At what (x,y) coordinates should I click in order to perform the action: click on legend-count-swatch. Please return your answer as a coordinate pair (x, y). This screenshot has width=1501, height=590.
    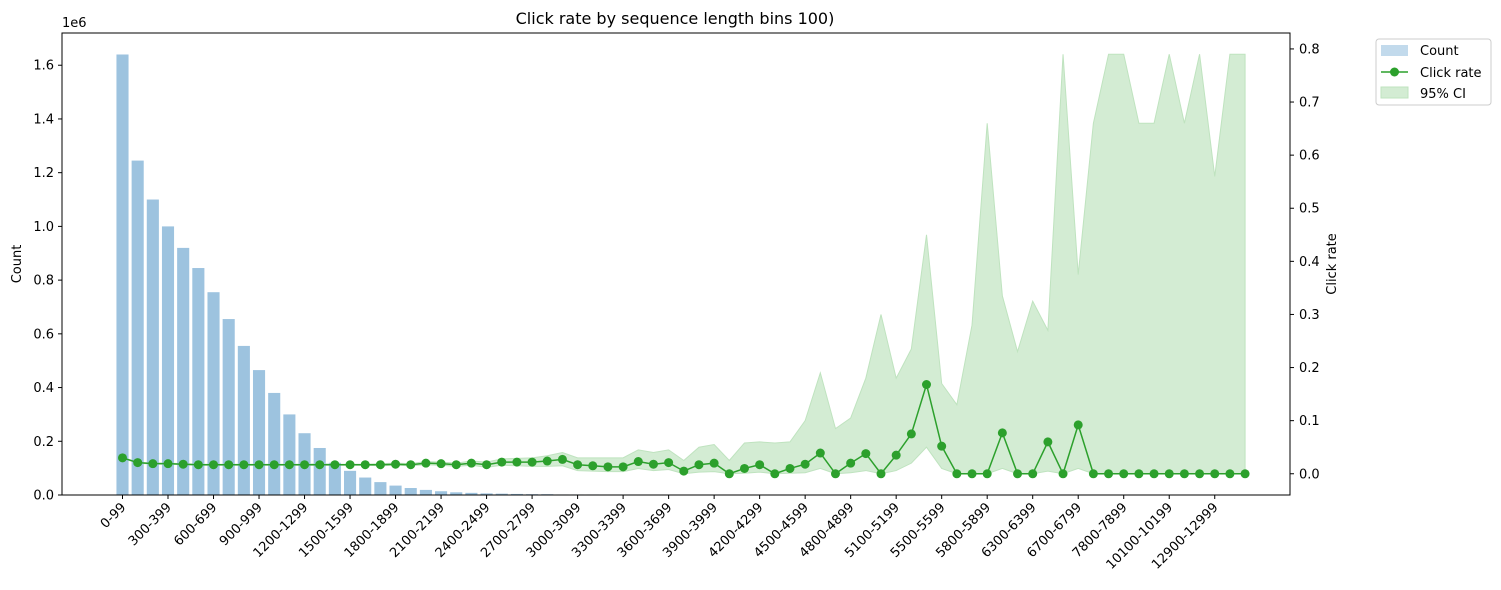
    Looking at the image, I should click on (1394, 50).